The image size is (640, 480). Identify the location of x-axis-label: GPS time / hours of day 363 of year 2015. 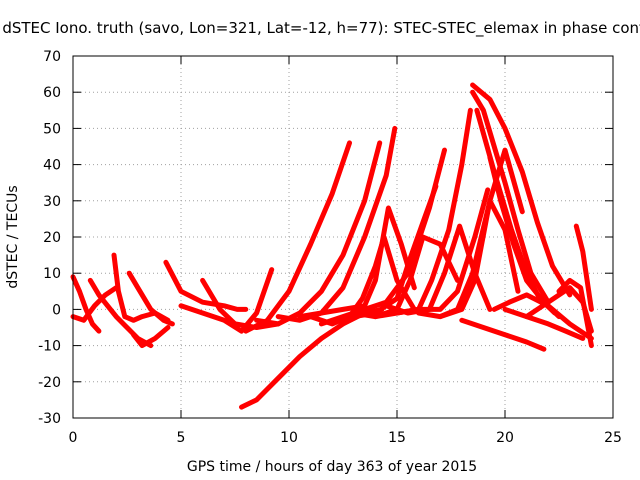
(332, 467).